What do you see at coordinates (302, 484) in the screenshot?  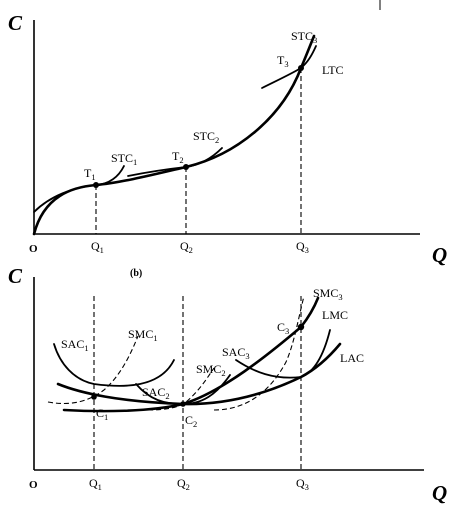 I see `panel-b-tick-q3: Q3` at bounding box center [302, 484].